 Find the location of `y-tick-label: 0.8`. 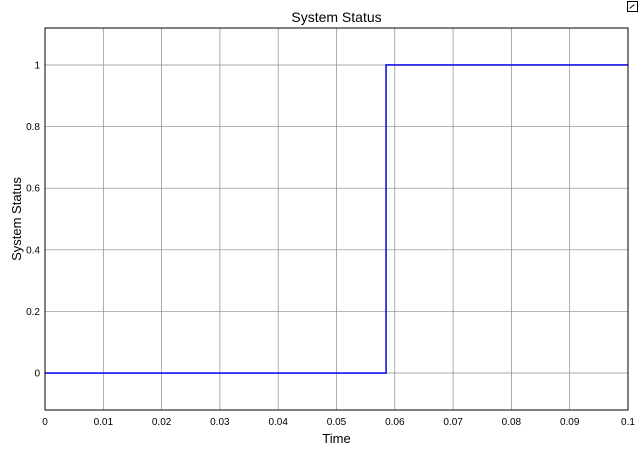

y-tick-label: 0.8 is located at coordinates (33, 127).